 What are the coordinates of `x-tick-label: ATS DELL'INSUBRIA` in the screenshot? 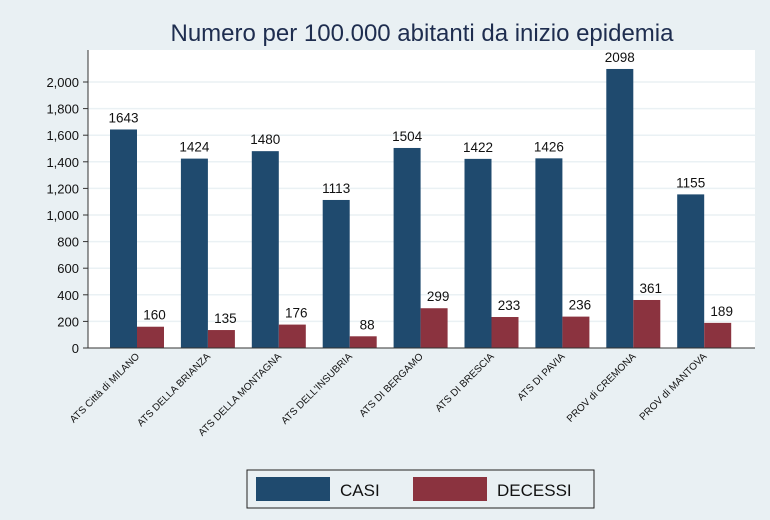 It's located at (317, 389).